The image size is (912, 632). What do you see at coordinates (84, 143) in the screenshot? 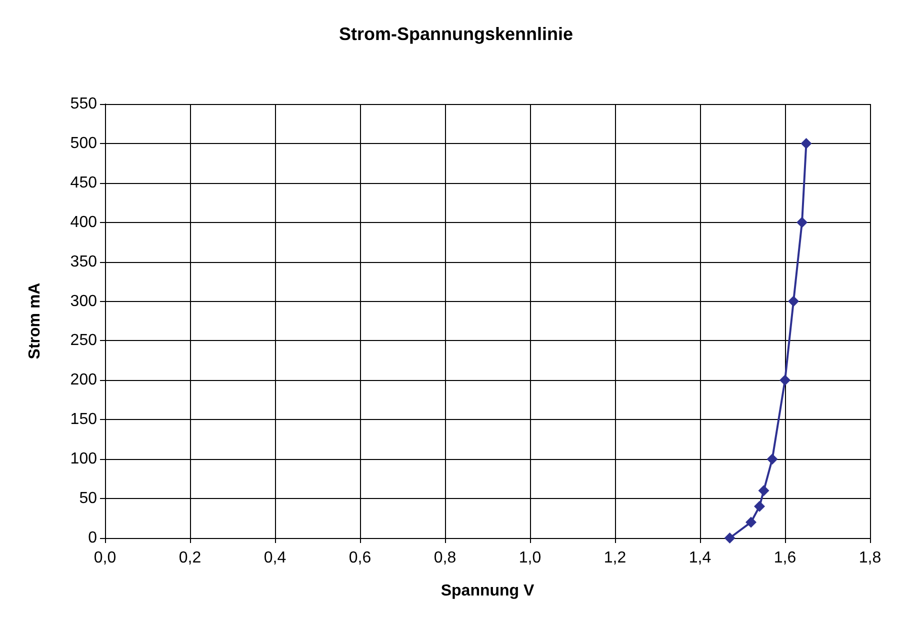
I see `y-tick-label: 500` at bounding box center [84, 143].